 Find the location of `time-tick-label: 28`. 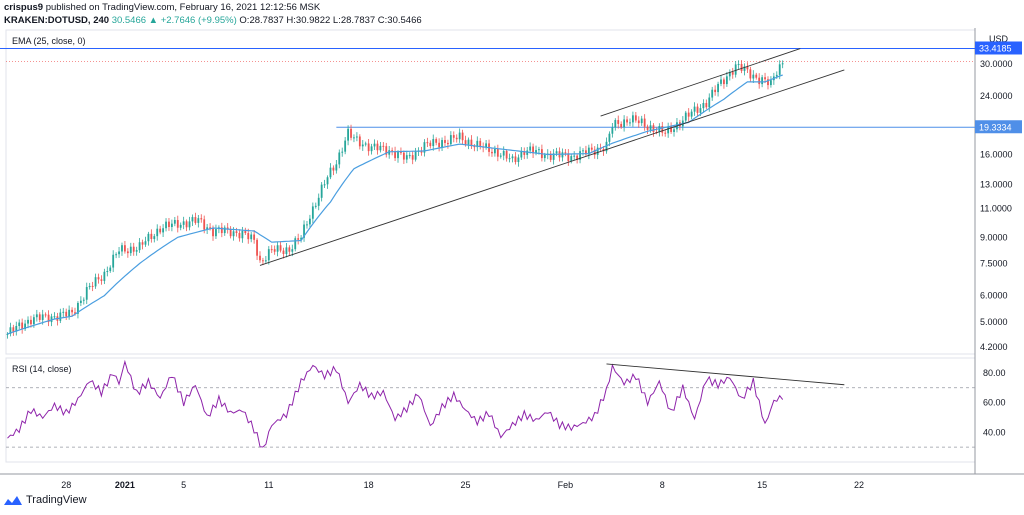

time-tick-label: 28 is located at coordinates (66, 484).